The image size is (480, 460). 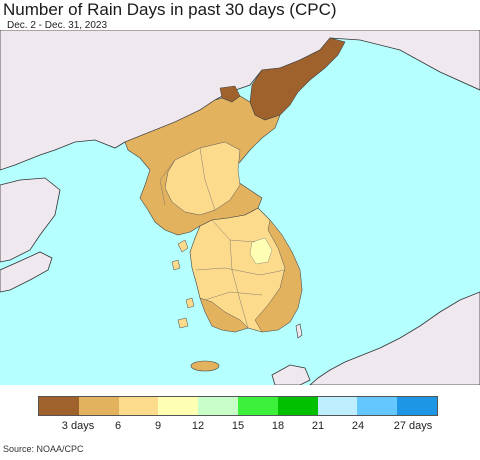 I want to click on source-credit: Source: NOAA/CPC, so click(x=43, y=449).